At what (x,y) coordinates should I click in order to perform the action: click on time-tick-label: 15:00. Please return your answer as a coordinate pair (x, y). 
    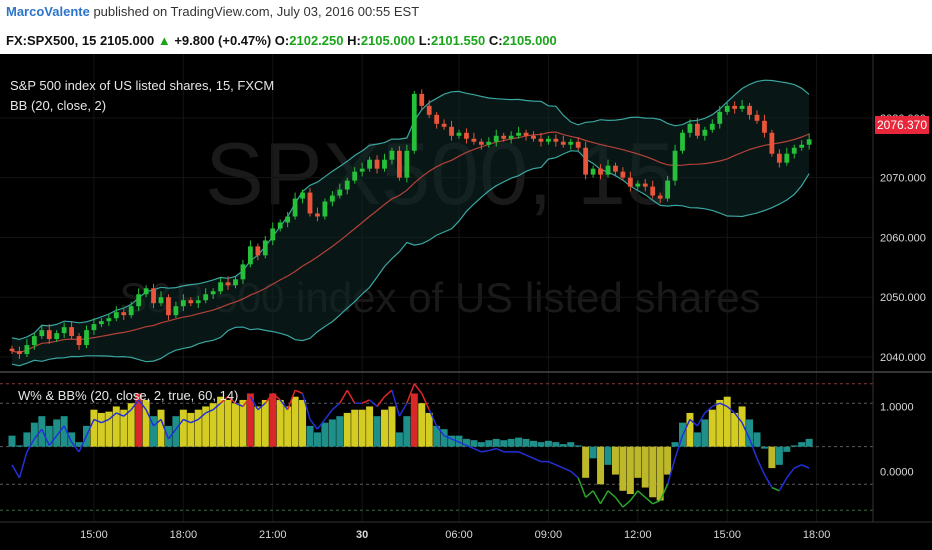
    Looking at the image, I should click on (94, 535).